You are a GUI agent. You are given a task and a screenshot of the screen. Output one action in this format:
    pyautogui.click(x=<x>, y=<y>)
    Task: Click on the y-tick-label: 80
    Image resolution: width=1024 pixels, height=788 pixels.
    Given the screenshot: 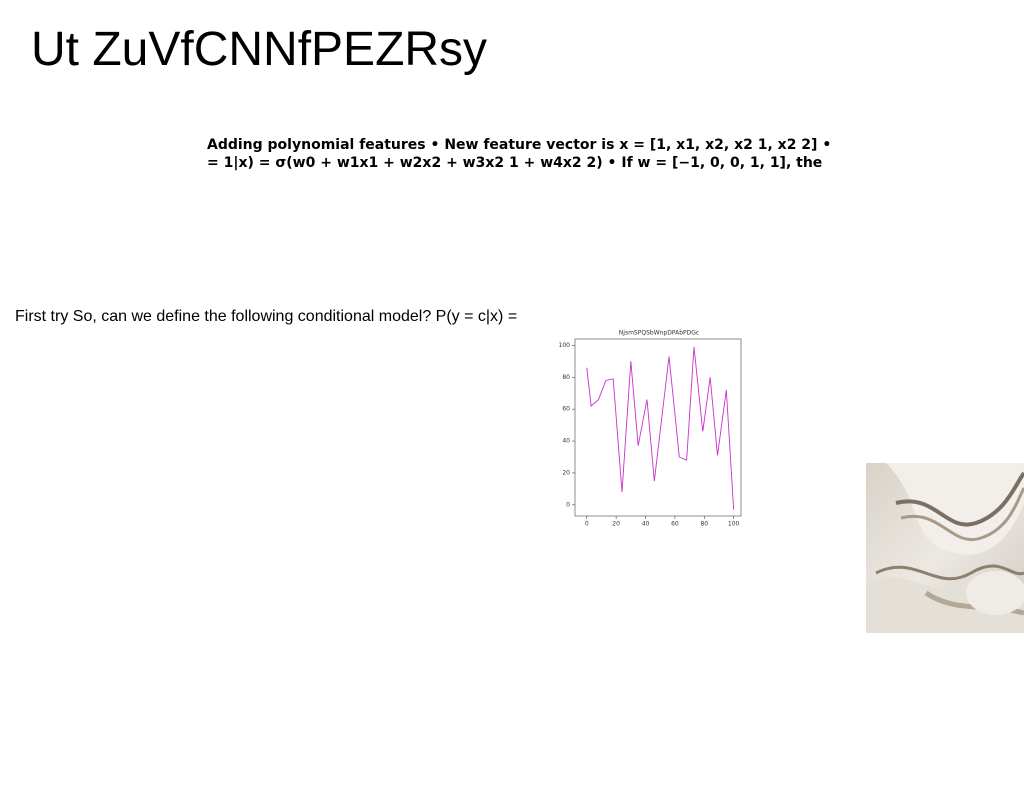 What is the action you would take?
    pyautogui.click(x=566, y=377)
    